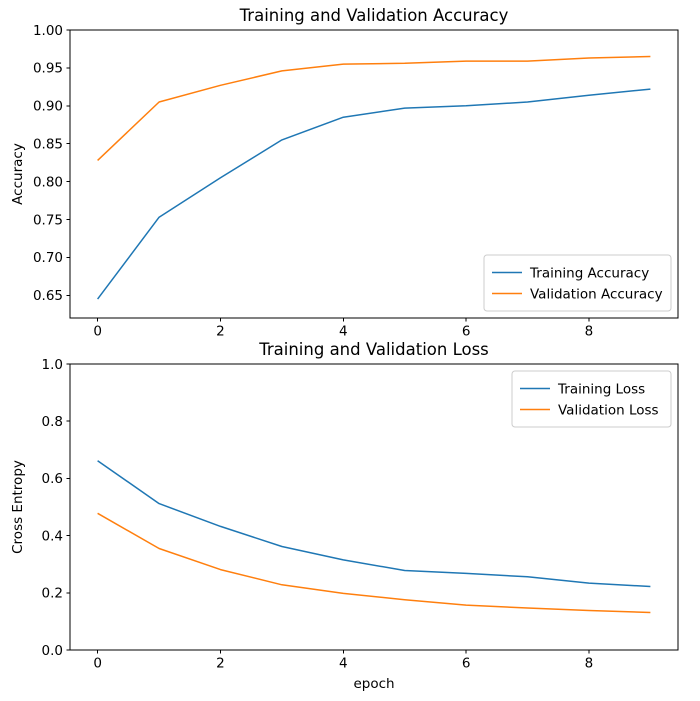 The height and width of the screenshot is (701, 700). What do you see at coordinates (52, 651) in the screenshot?
I see `y-tick-label: 0.0` at bounding box center [52, 651].